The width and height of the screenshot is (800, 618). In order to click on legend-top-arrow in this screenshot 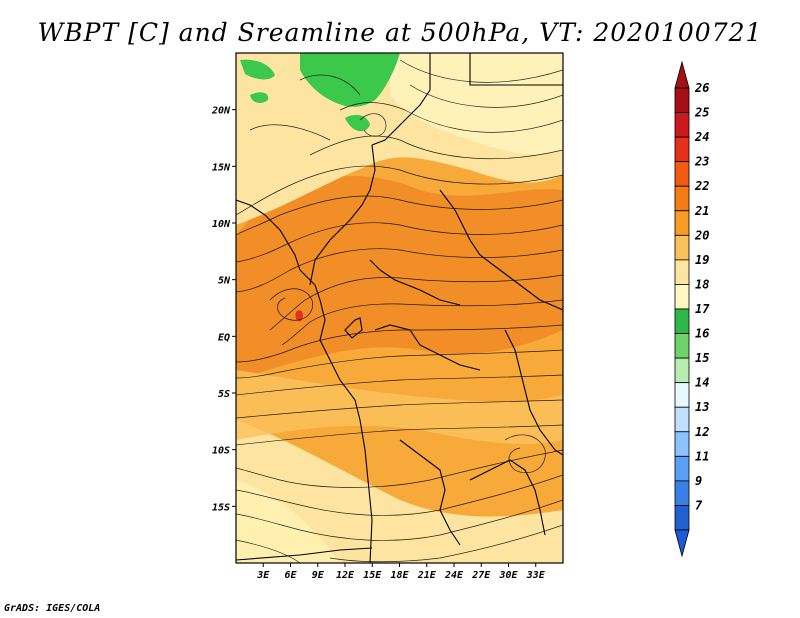, I will do `click(682, 74)`.